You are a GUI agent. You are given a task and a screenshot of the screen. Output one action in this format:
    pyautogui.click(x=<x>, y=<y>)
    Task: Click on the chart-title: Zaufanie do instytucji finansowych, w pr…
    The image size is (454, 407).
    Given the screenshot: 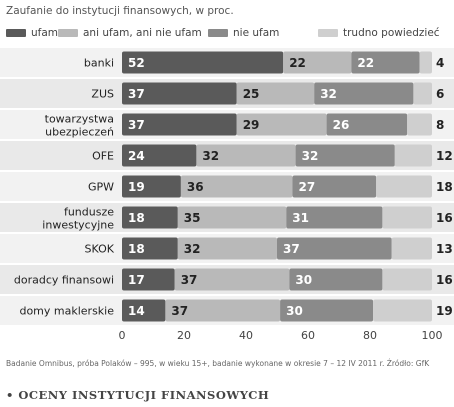 What is the action you would take?
    pyautogui.click(x=120, y=11)
    